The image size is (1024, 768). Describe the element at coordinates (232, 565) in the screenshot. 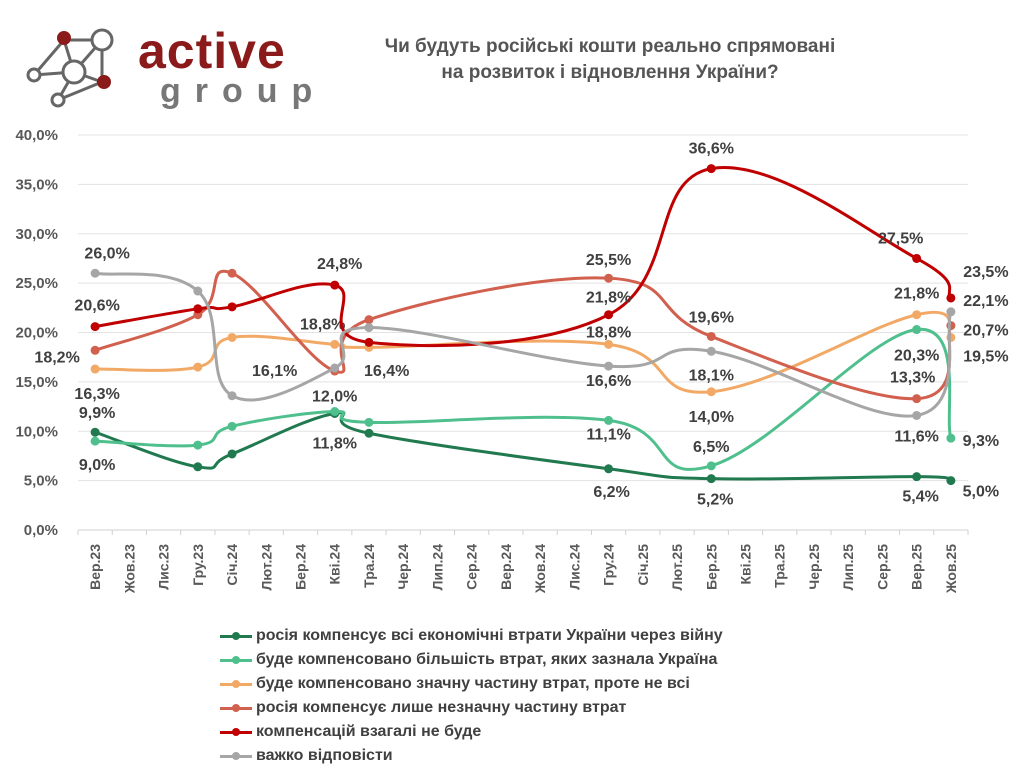

I see `x-tick-label: Січ.24` at that location.